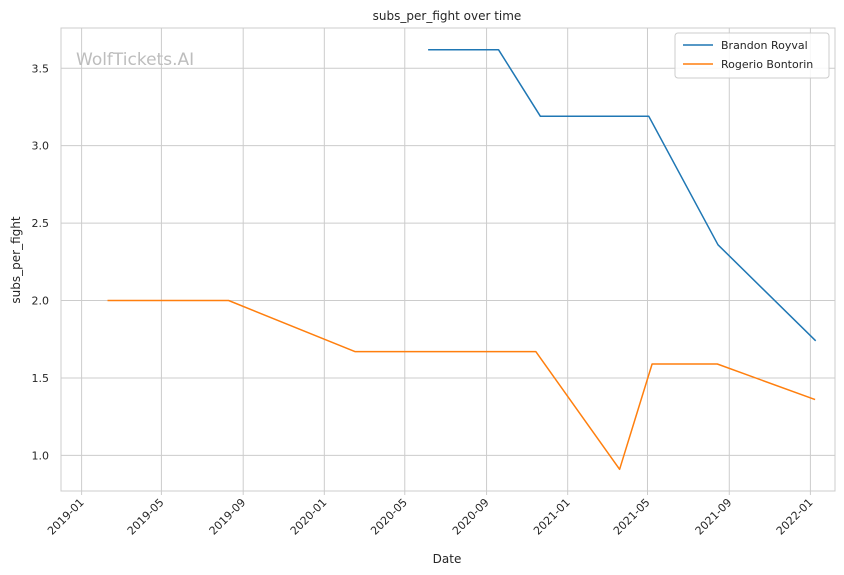 This screenshot has width=844, height=575. Describe the element at coordinates (447, 16) in the screenshot. I see `chart-title: subs_per_fight over time` at that location.